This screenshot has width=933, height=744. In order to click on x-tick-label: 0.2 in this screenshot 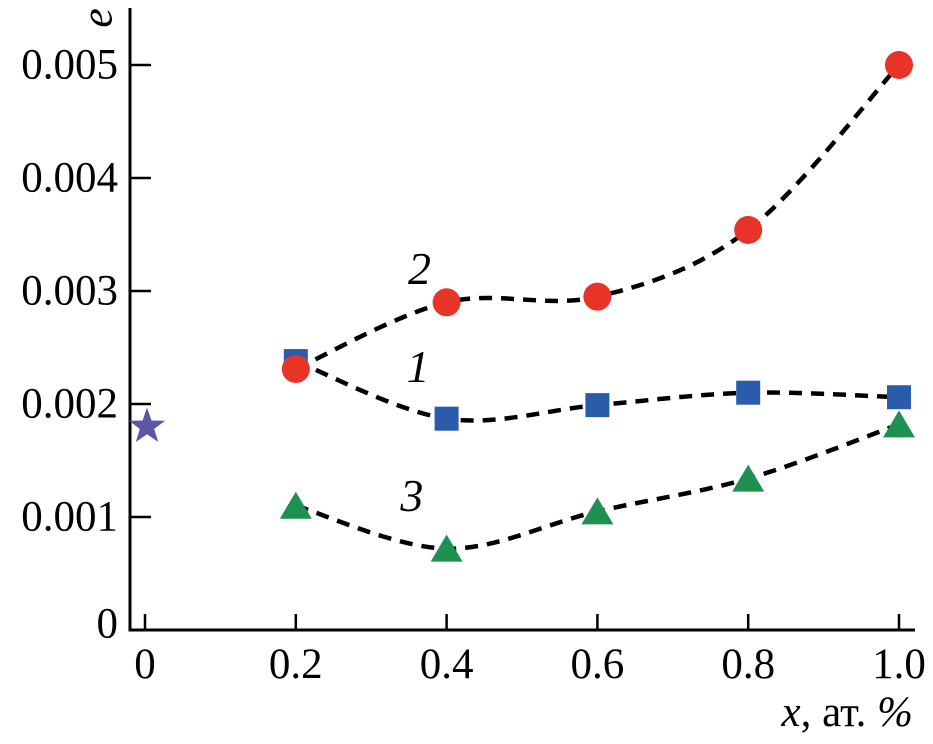, I will do `click(296, 664)`.